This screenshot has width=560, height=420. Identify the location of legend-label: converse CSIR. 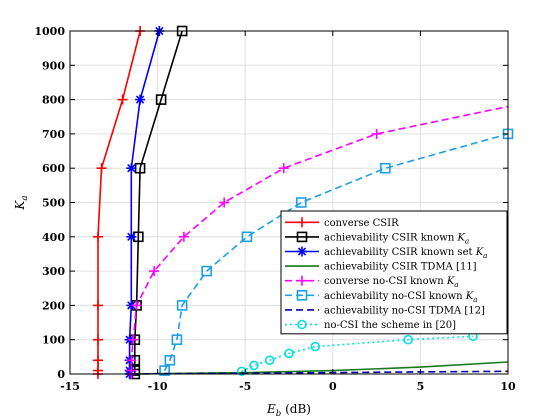
(361, 223).